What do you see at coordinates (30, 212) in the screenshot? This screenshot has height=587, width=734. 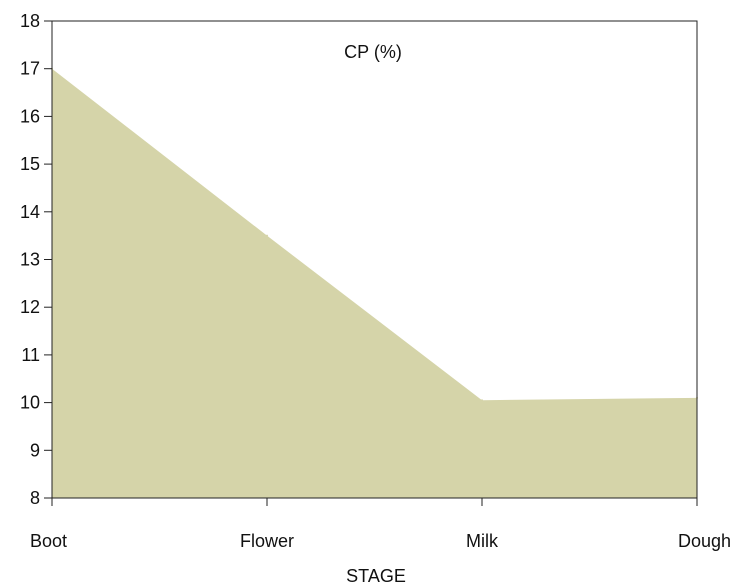 I see `y-tick-label: 14` at bounding box center [30, 212].